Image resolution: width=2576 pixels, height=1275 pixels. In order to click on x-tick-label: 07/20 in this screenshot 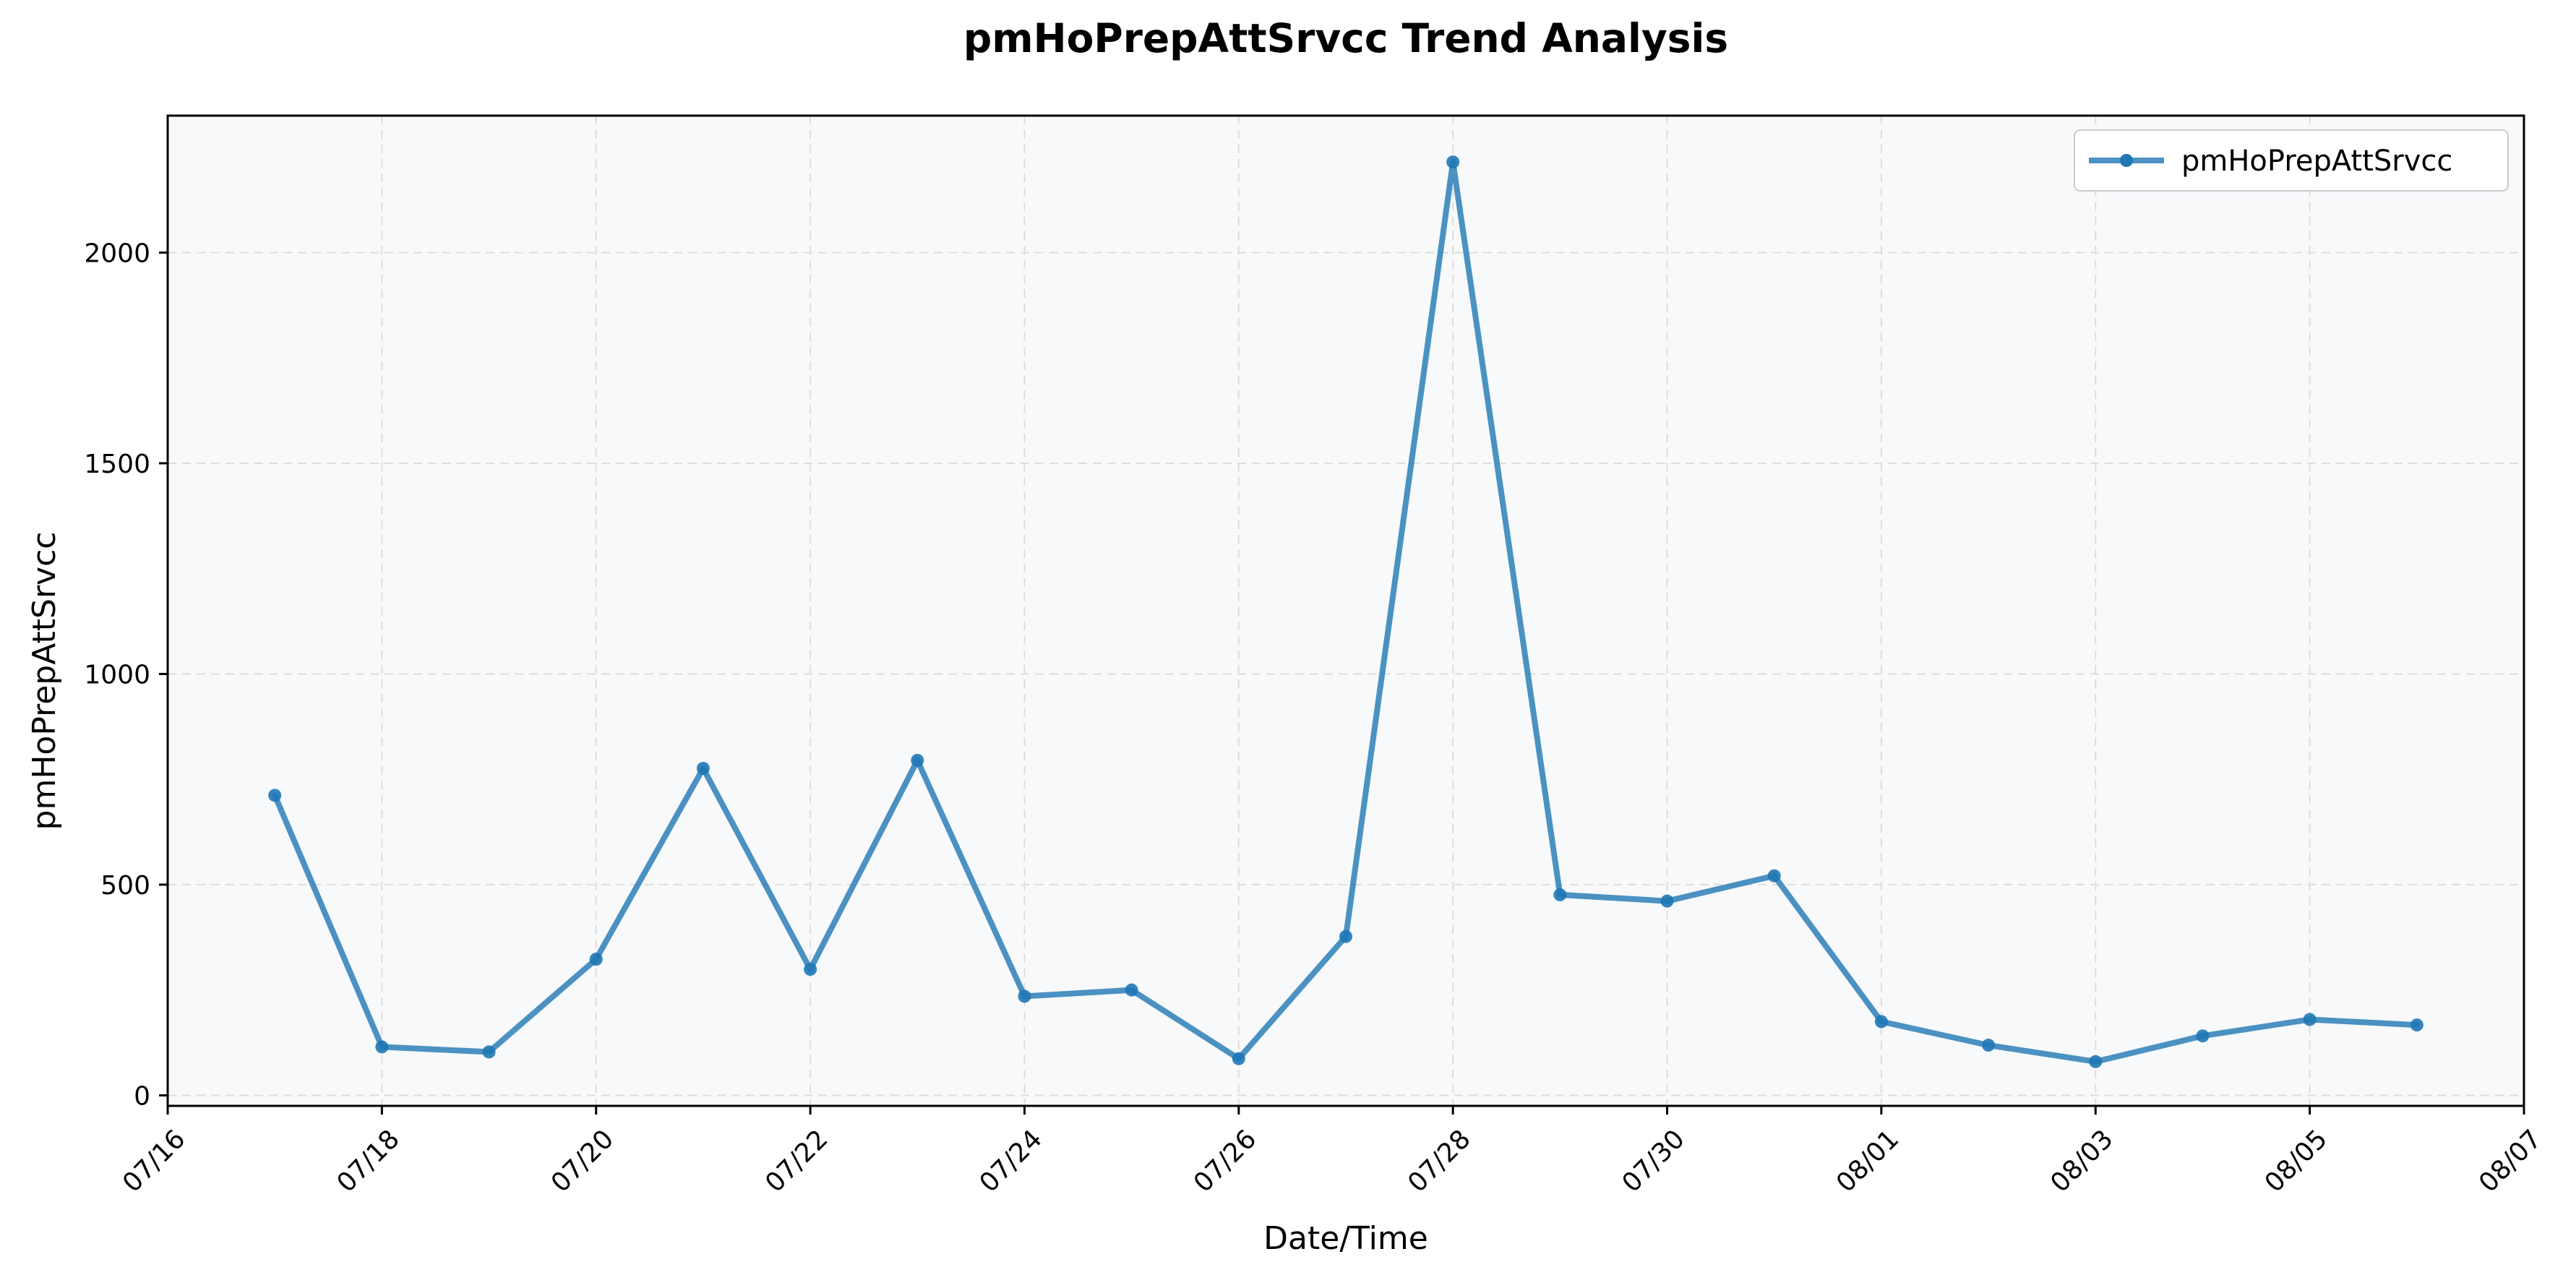, I will do `click(583, 1161)`.